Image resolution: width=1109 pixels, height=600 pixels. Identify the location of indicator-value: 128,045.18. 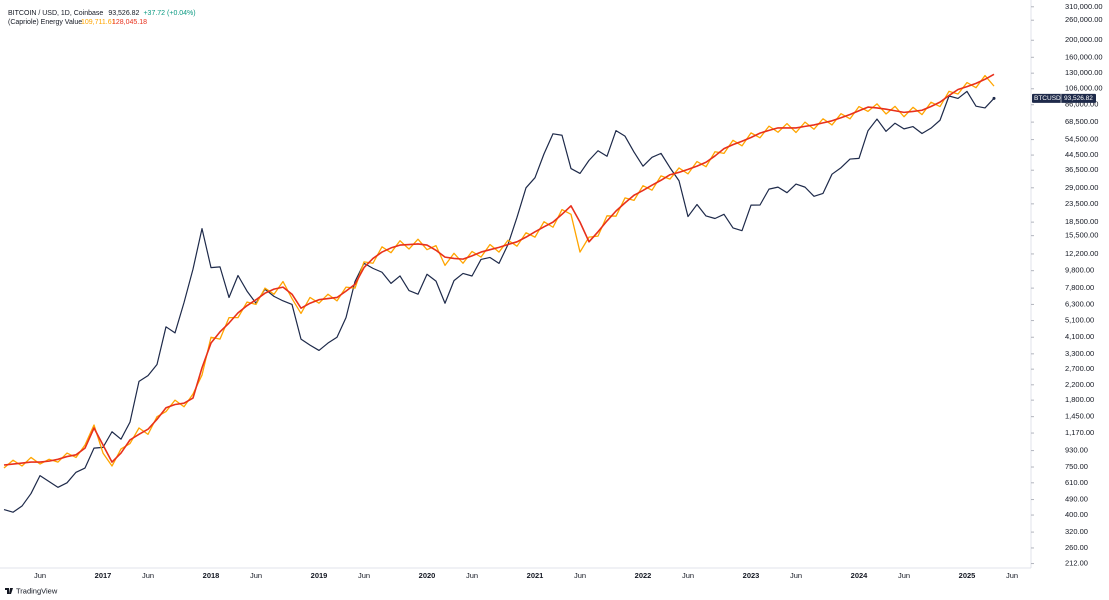
(129, 22).